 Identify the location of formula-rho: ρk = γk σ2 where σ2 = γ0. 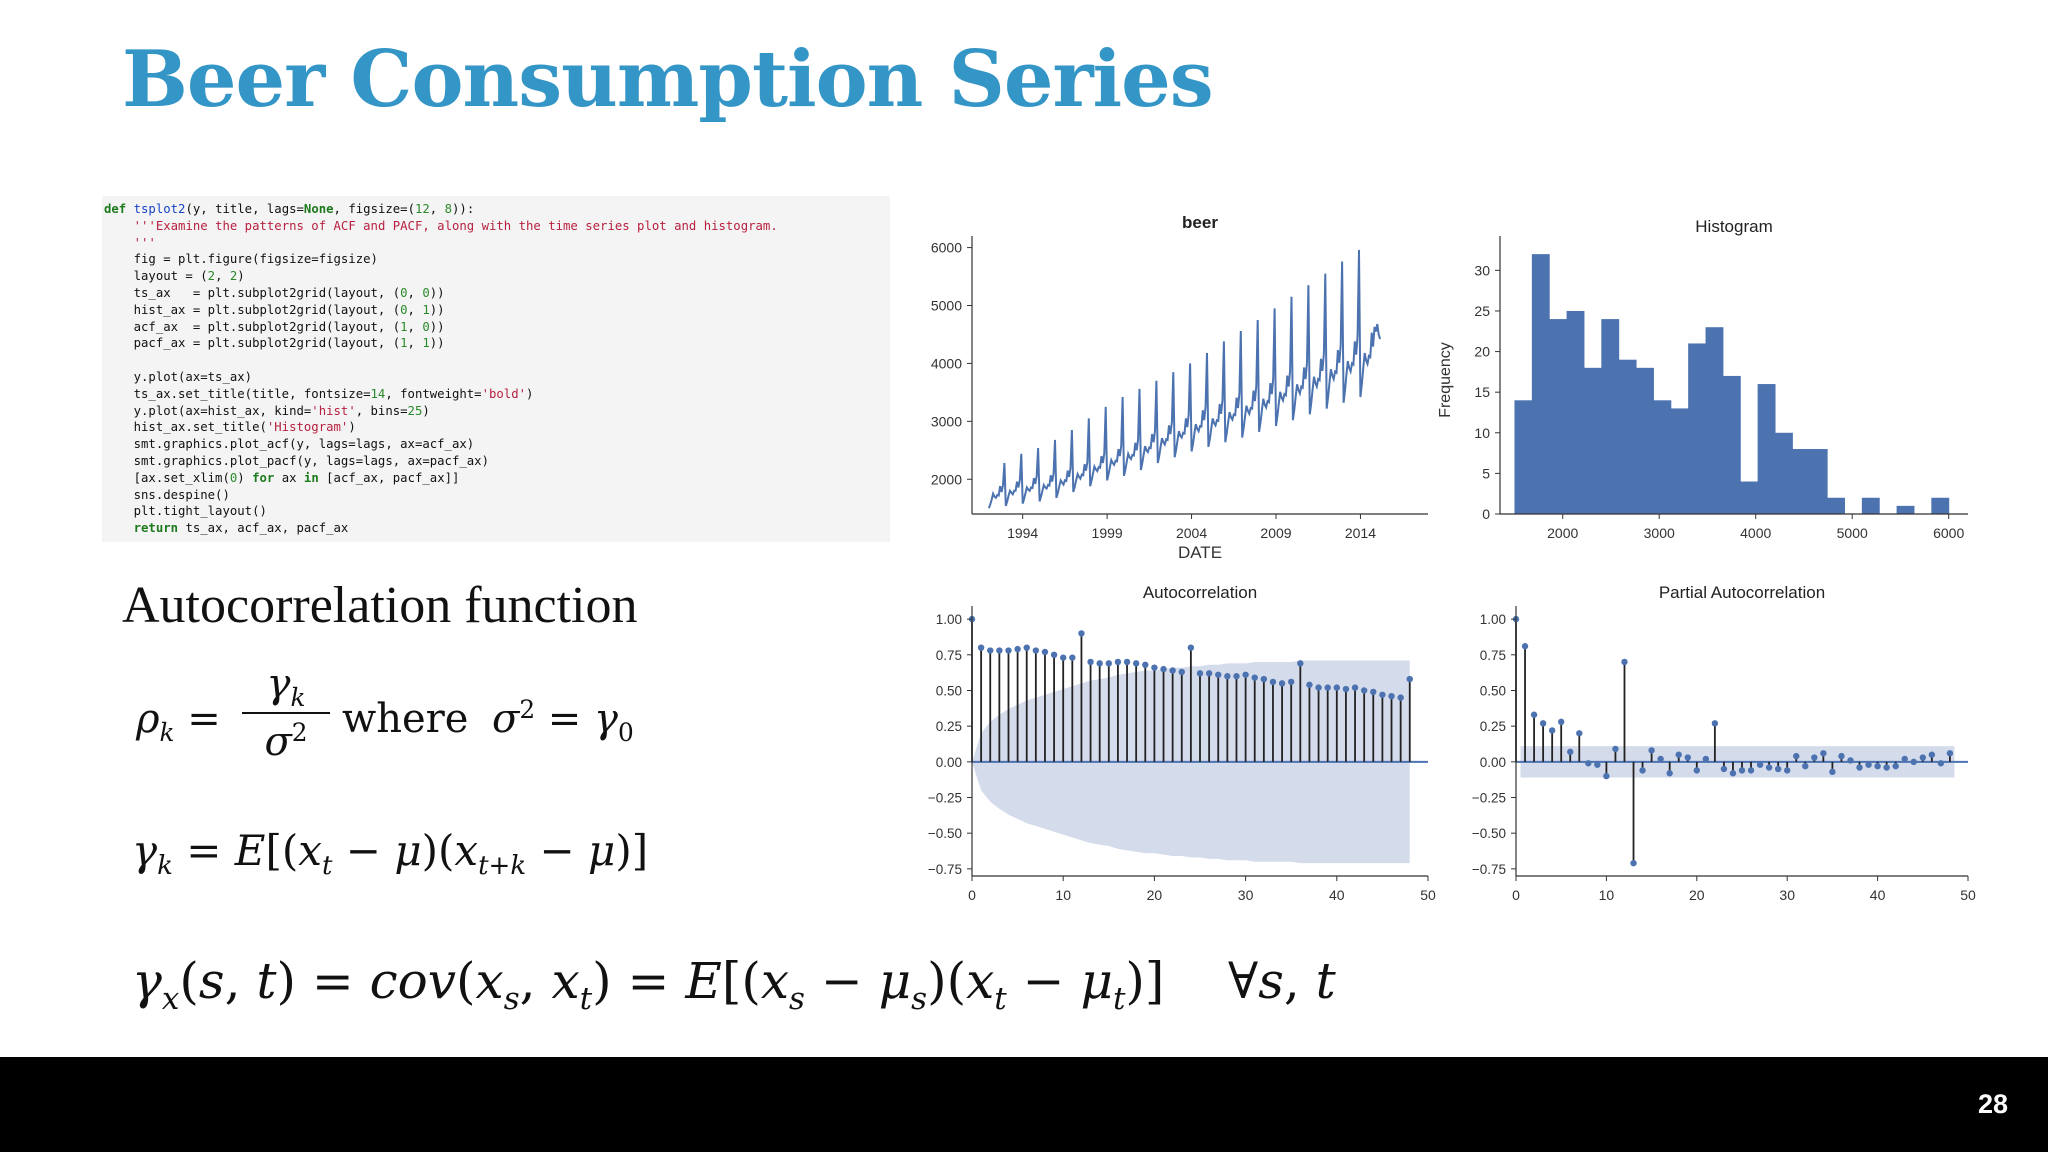
(385, 713).